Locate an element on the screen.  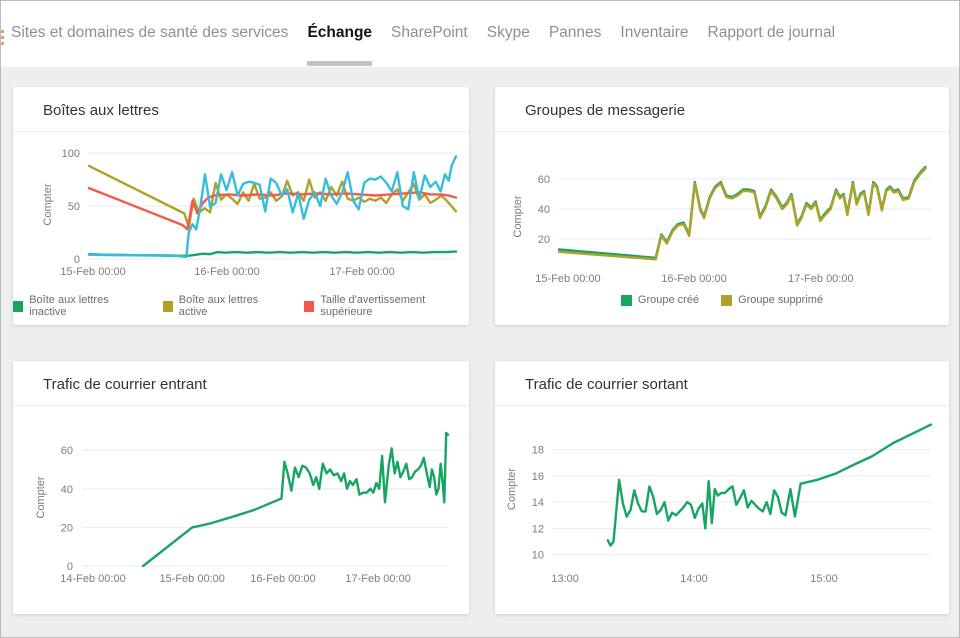
x-tick-label: 15:00 is located at coordinates (824, 579).